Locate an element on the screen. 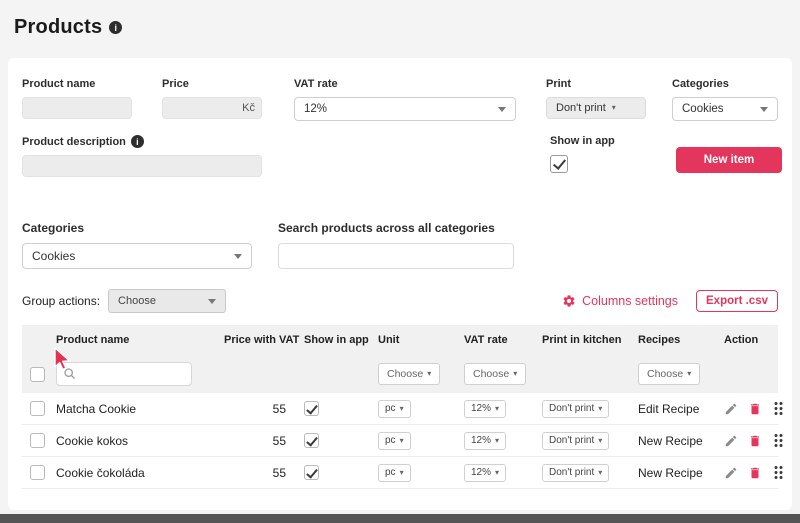  filter-categories-select: Cookies is located at coordinates (137, 256).